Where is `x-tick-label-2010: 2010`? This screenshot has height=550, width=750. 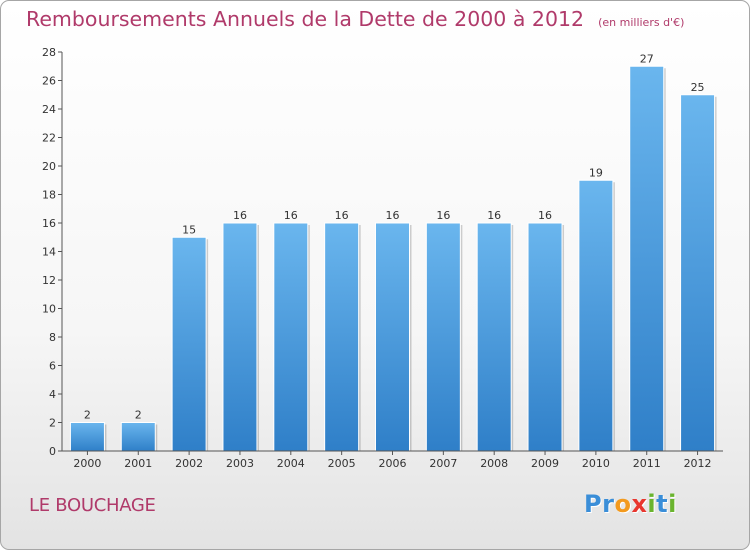 x-tick-label-2010: 2010 is located at coordinates (596, 463).